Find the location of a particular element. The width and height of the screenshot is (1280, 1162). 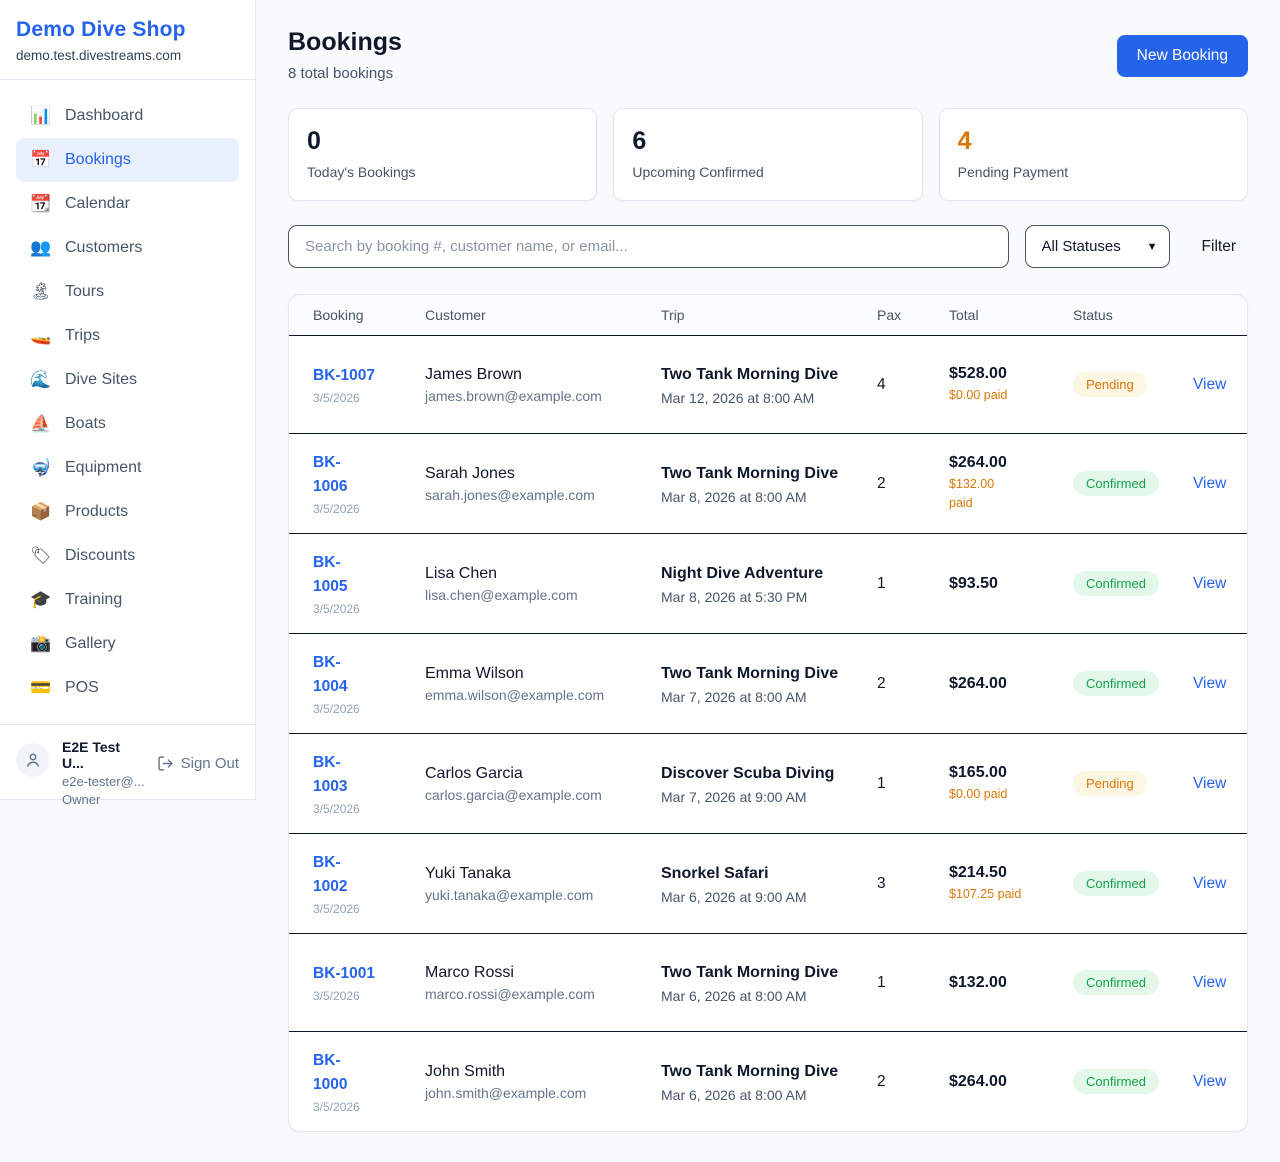

sidebar-item-label: Training is located at coordinates (94, 599).